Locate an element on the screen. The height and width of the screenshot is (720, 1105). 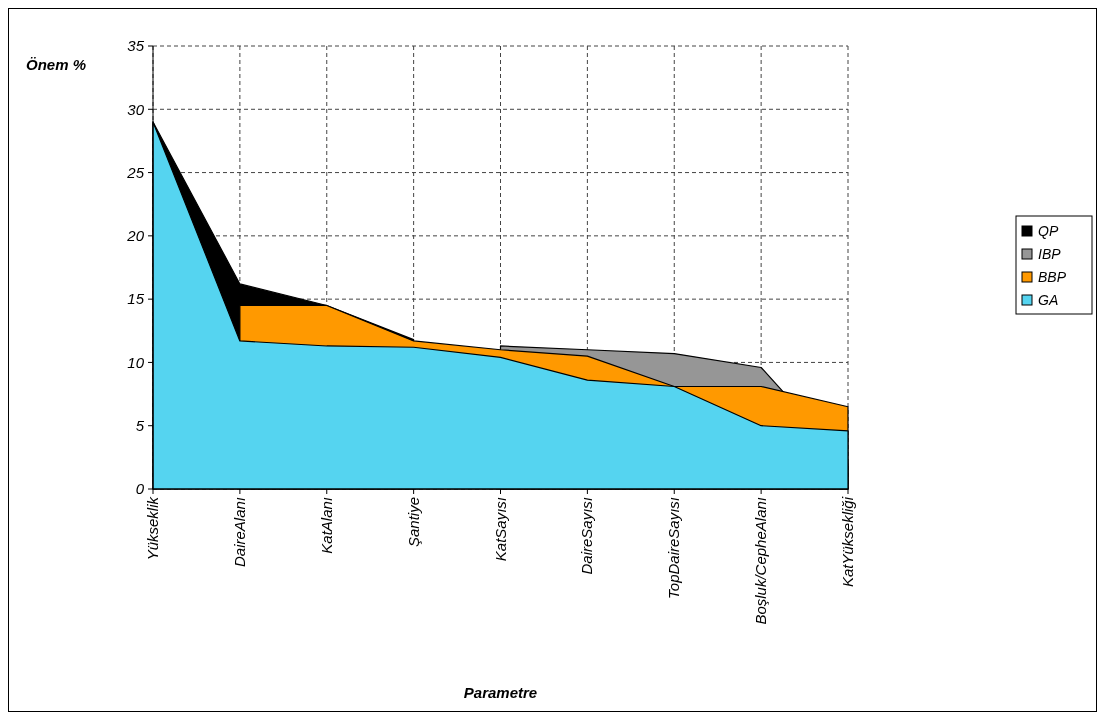
x-axis-title: Parametre is located at coordinates (500, 692).